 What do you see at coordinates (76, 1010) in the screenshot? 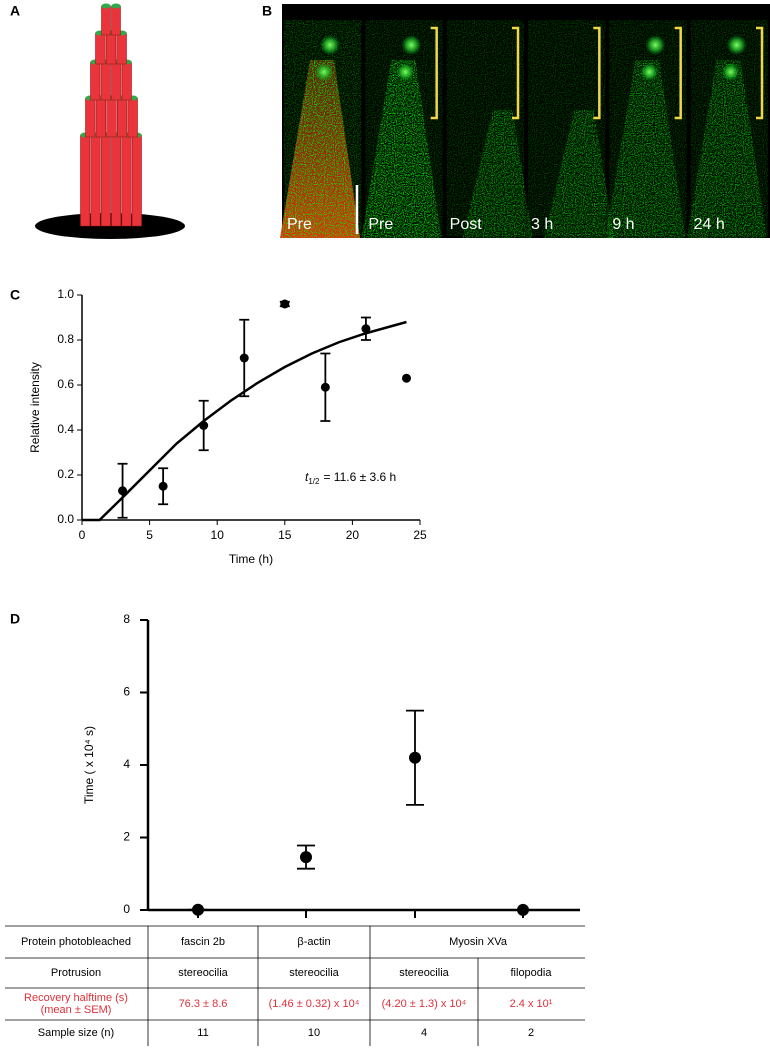
I see `table-cell: (mean ± SEM)` at bounding box center [76, 1010].